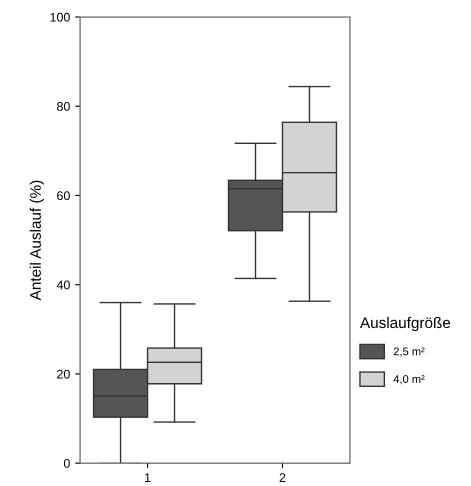  I want to click on legend-title: Auslaufgröße, so click(405, 324).